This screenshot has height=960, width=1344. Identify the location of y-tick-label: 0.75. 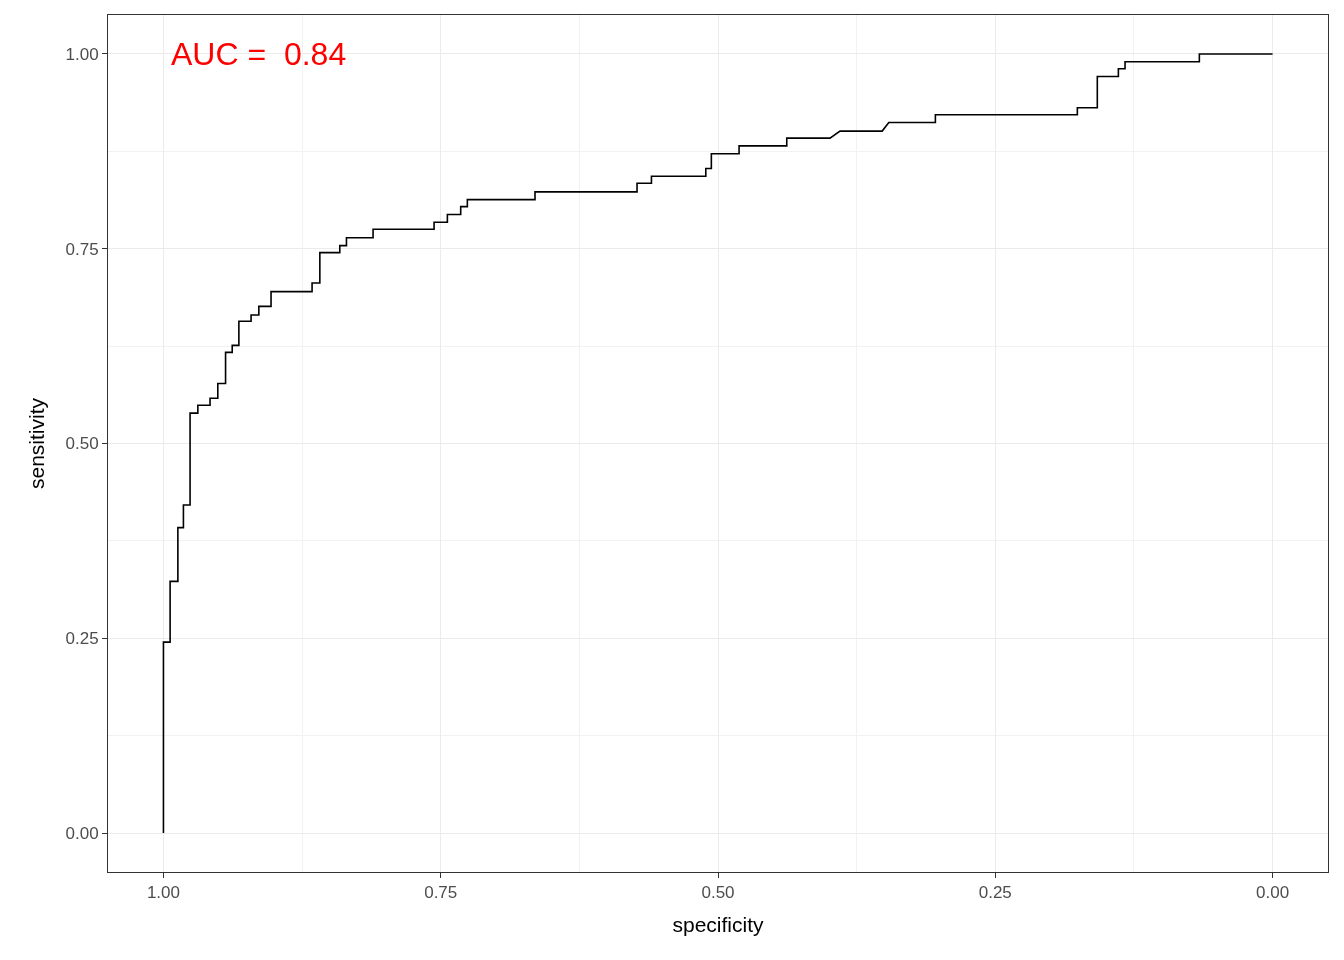
(82, 249).